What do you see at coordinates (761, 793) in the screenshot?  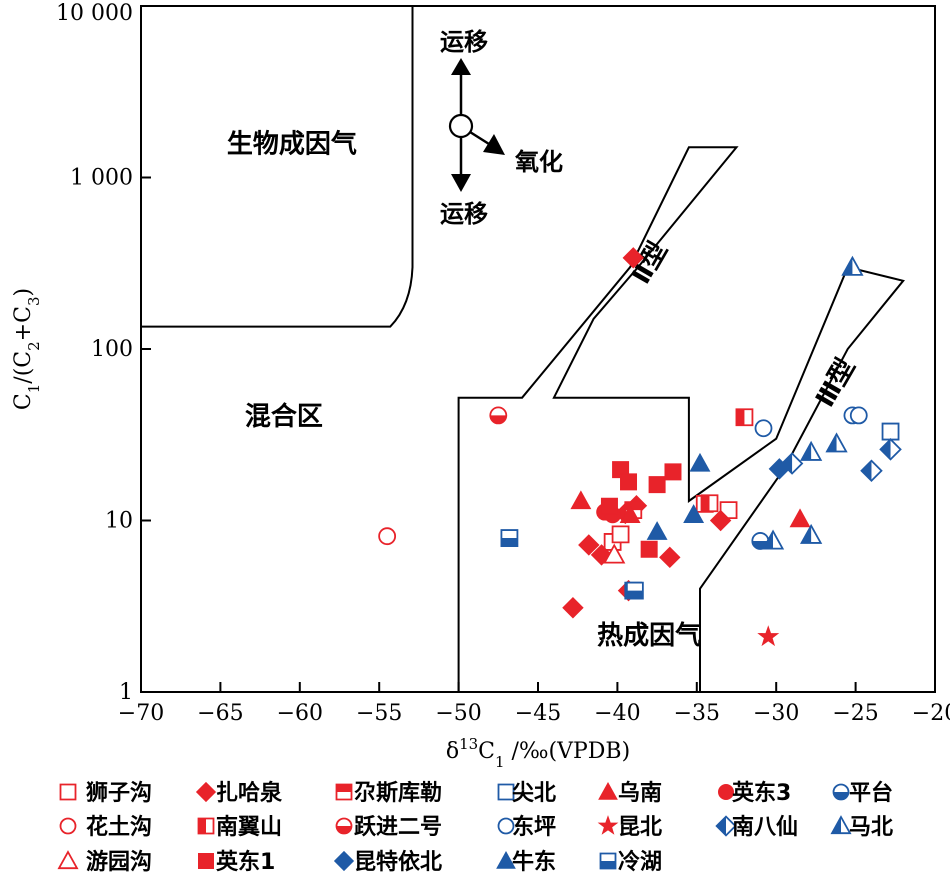 I see `legend-label-5: 英东3` at bounding box center [761, 793].